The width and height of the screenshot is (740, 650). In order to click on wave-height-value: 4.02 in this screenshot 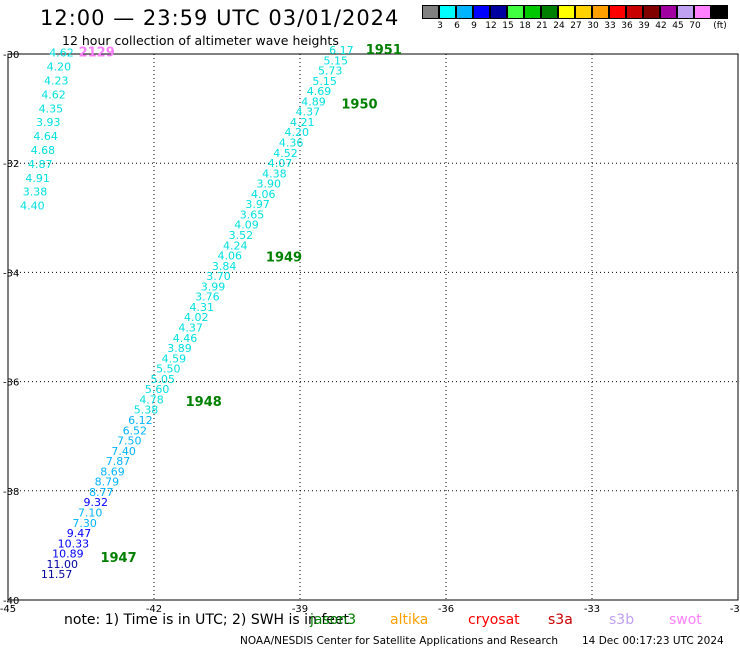, I will do `click(196, 317)`.